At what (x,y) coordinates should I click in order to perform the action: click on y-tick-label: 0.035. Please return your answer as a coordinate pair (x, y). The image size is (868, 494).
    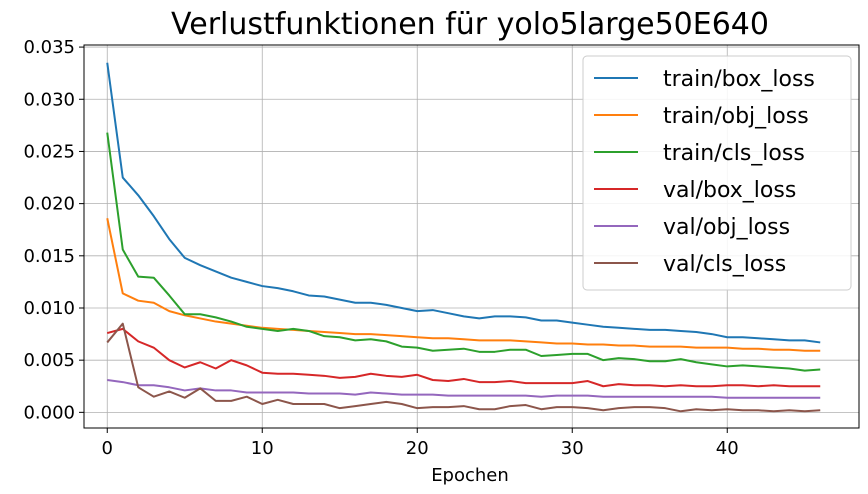
    Looking at the image, I should click on (49, 47).